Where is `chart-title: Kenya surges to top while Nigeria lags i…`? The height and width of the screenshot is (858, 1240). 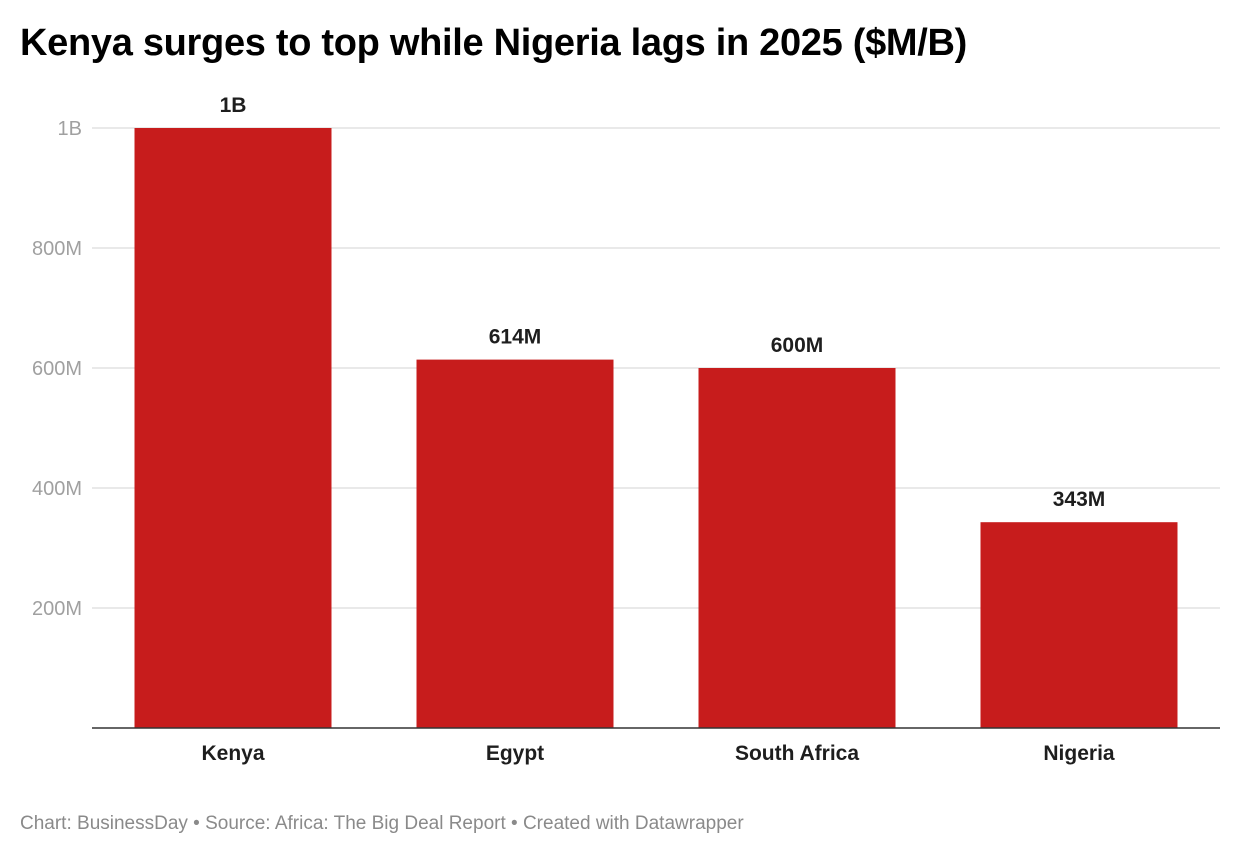 chart-title: Kenya surges to top while Nigeria lags i… is located at coordinates (494, 43).